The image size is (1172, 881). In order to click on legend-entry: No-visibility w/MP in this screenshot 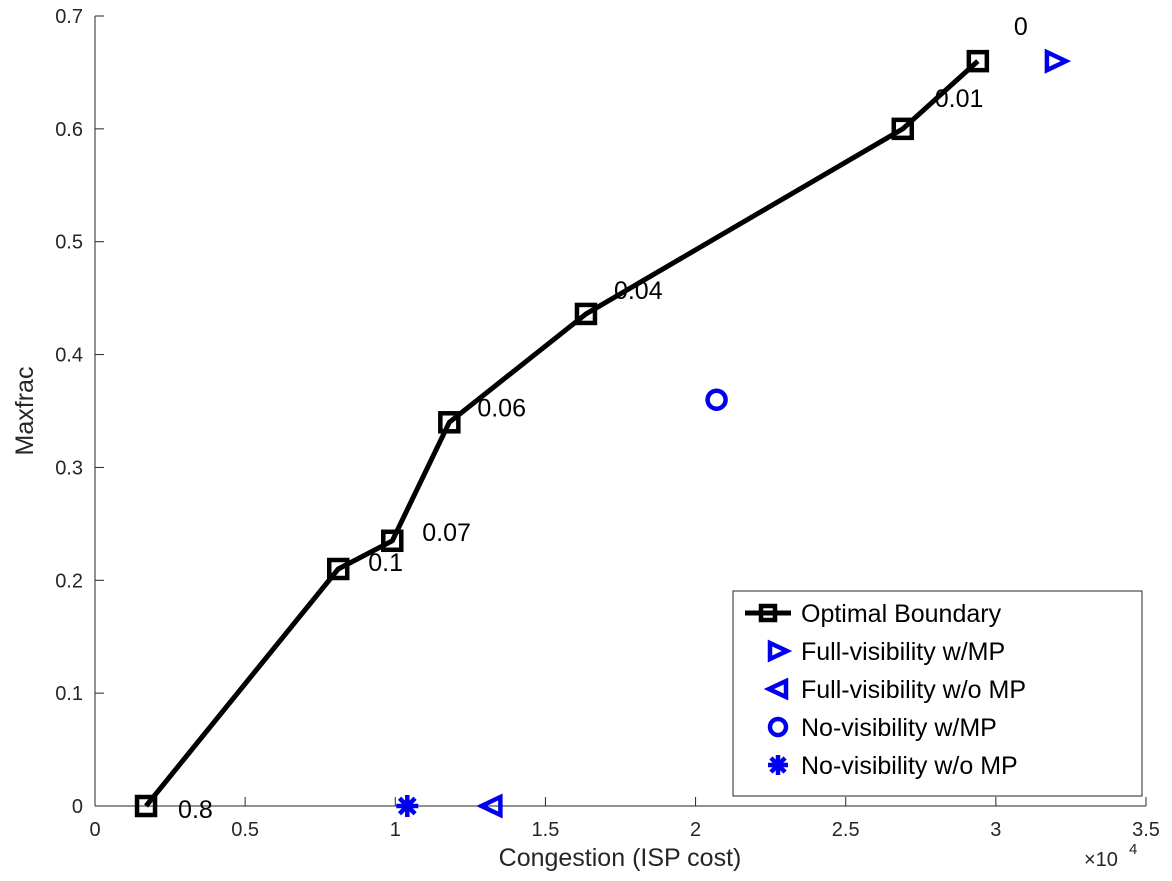, I will do `click(882, 728)`.